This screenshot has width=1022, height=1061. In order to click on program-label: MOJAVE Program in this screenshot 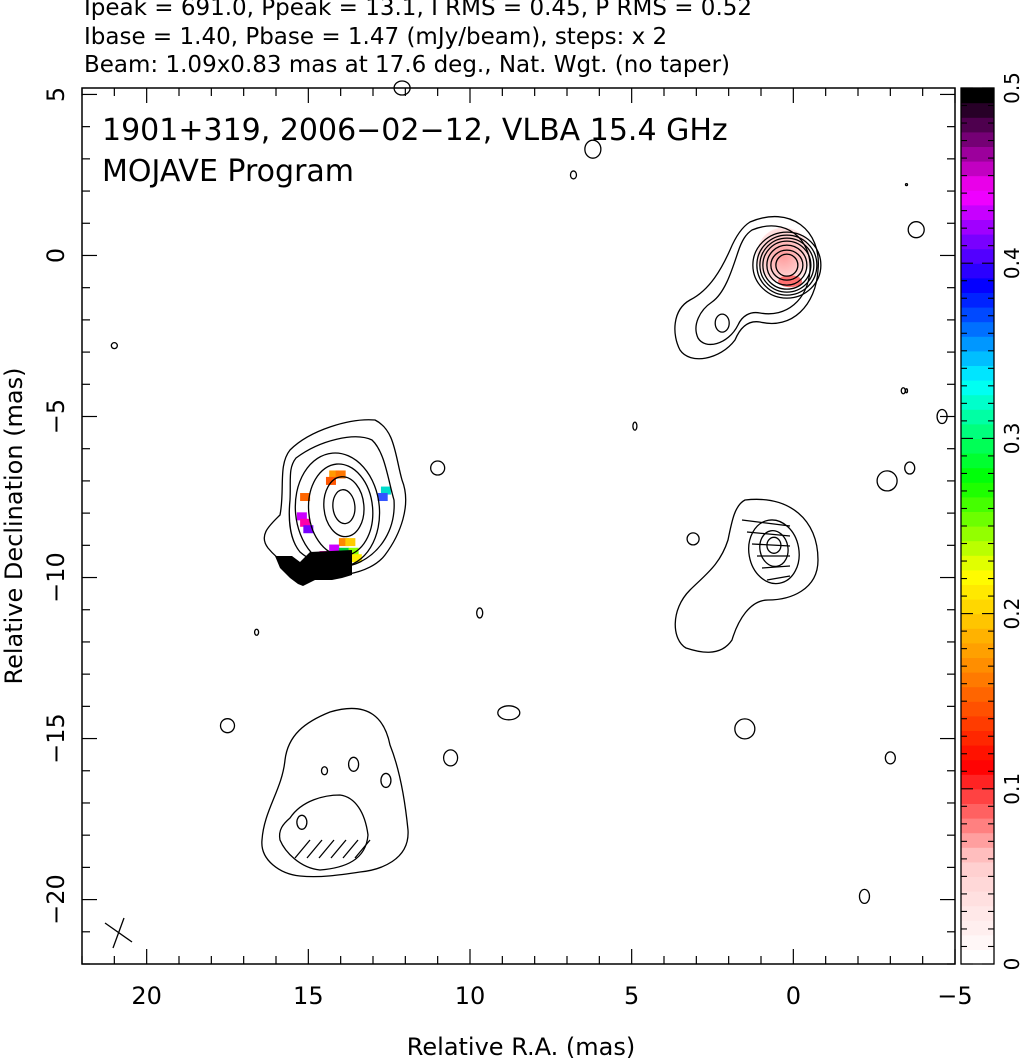, I will do `click(228, 171)`.